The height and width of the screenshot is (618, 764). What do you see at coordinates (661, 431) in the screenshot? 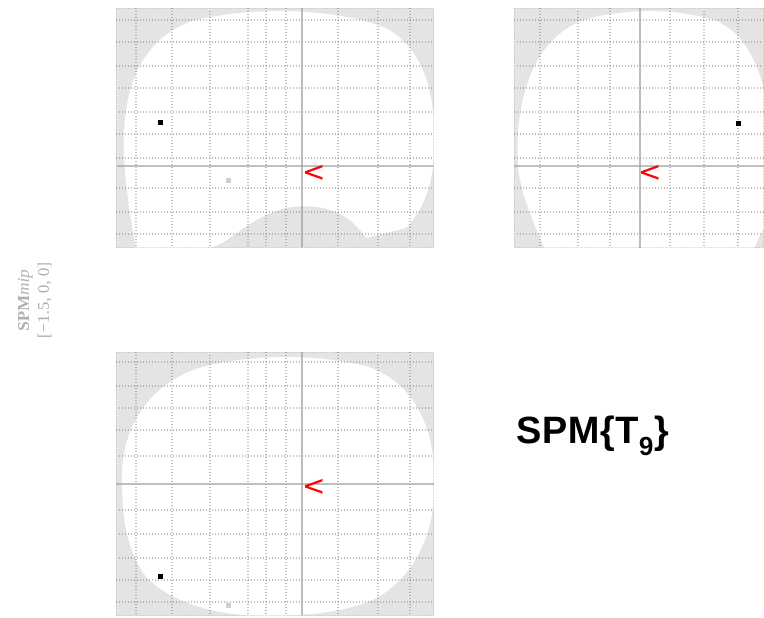
I see `statistic-title-close: }` at bounding box center [661, 431].